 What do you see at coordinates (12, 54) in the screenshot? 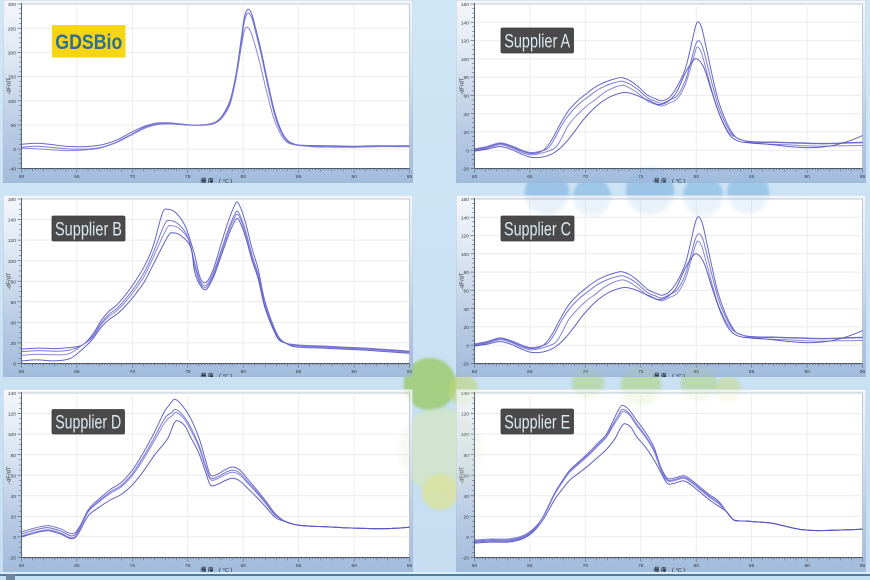
I see `svg-text: 200` at bounding box center [12, 54].